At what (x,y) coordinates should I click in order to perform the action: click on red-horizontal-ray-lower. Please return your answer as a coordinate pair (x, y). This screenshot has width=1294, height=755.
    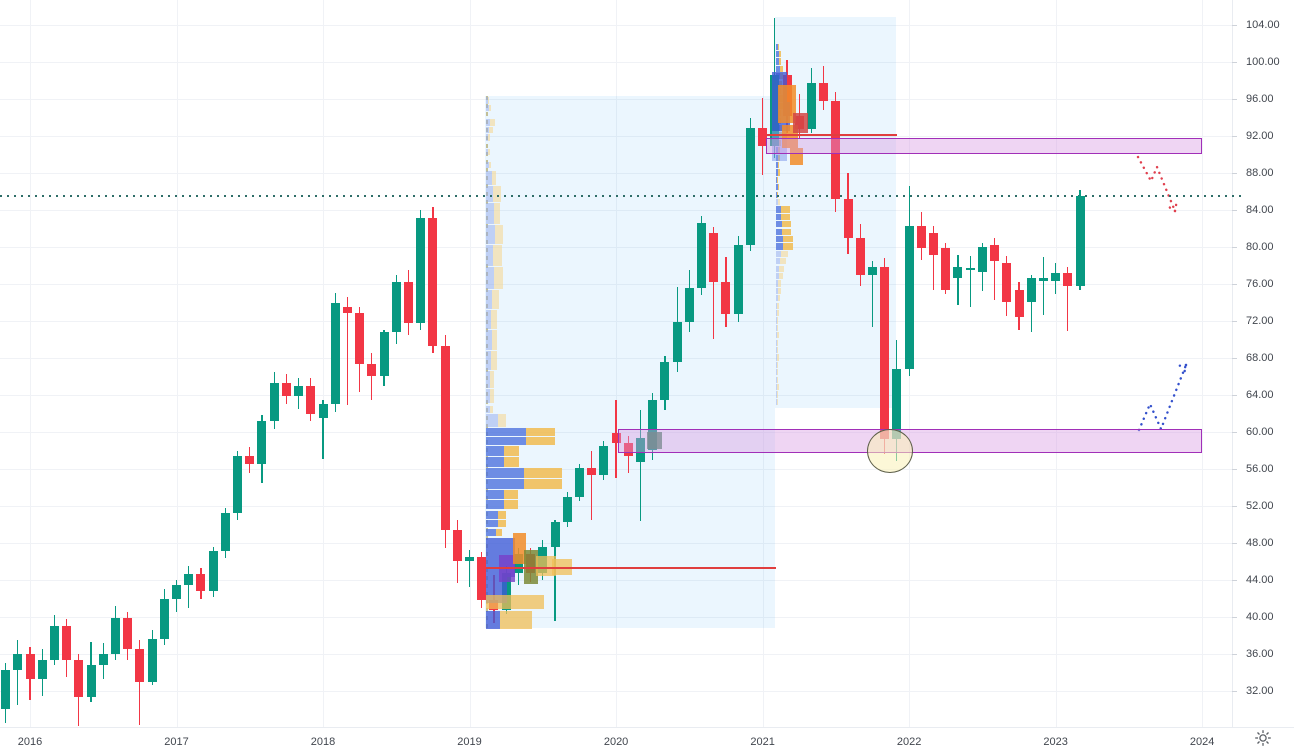
    Looking at the image, I should click on (631, 567).